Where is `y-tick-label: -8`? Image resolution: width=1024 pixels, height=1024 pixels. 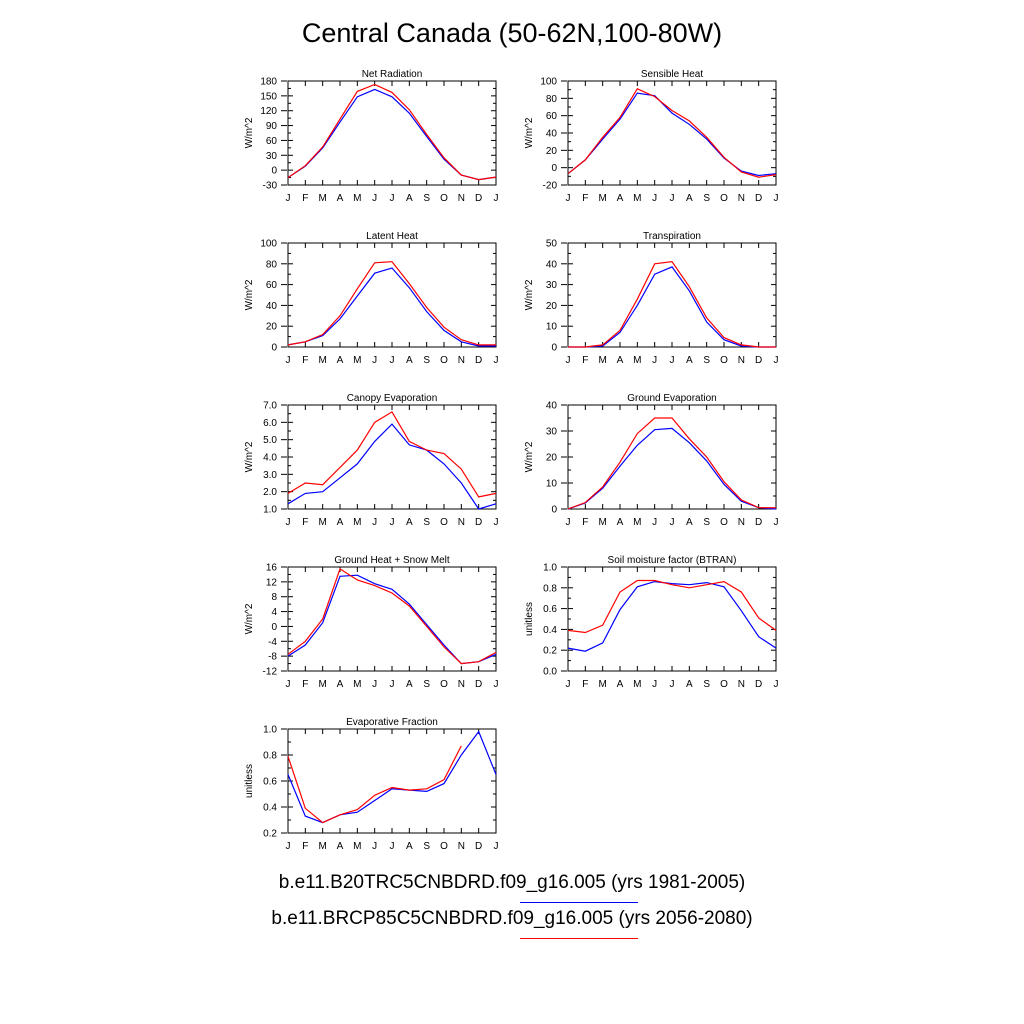 y-tick-label: -8 is located at coordinates (272, 657).